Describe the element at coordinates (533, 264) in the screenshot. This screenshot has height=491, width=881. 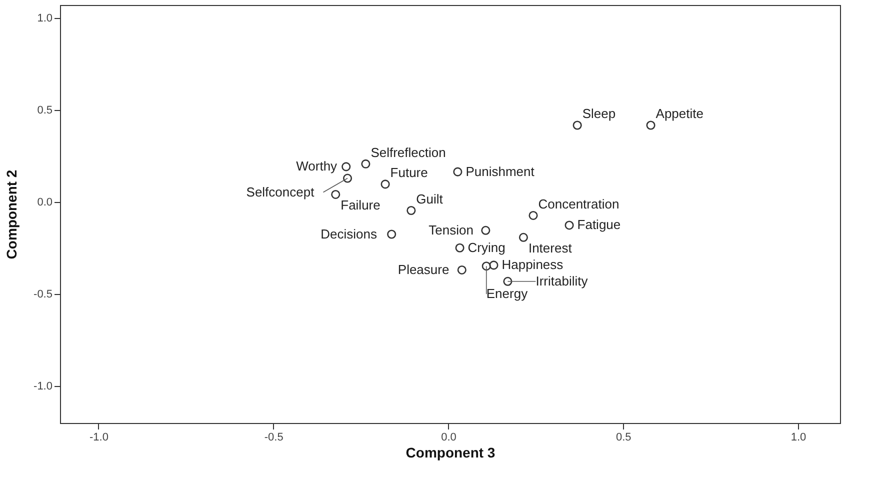
I see `series-label: Happiness` at that location.